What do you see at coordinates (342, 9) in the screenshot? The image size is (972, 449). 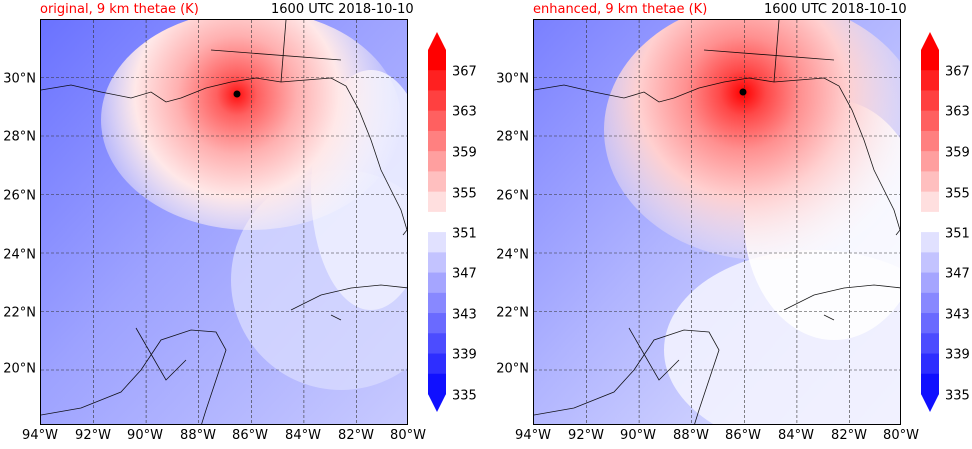 I see `panel-timestamp-original: 1600 UTC 2018-10-10` at bounding box center [342, 9].